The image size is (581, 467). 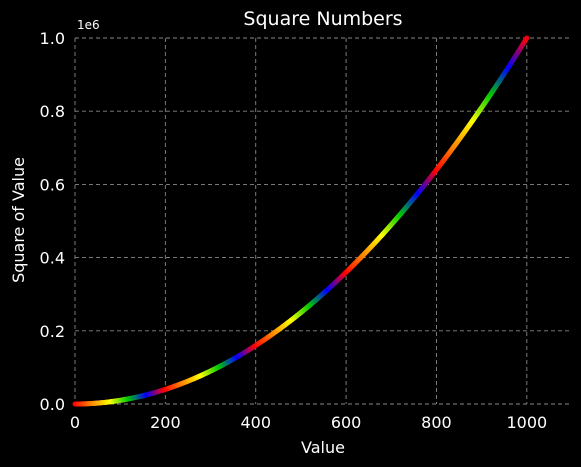 I want to click on y-tick-label: 0.2, so click(x=52, y=331).